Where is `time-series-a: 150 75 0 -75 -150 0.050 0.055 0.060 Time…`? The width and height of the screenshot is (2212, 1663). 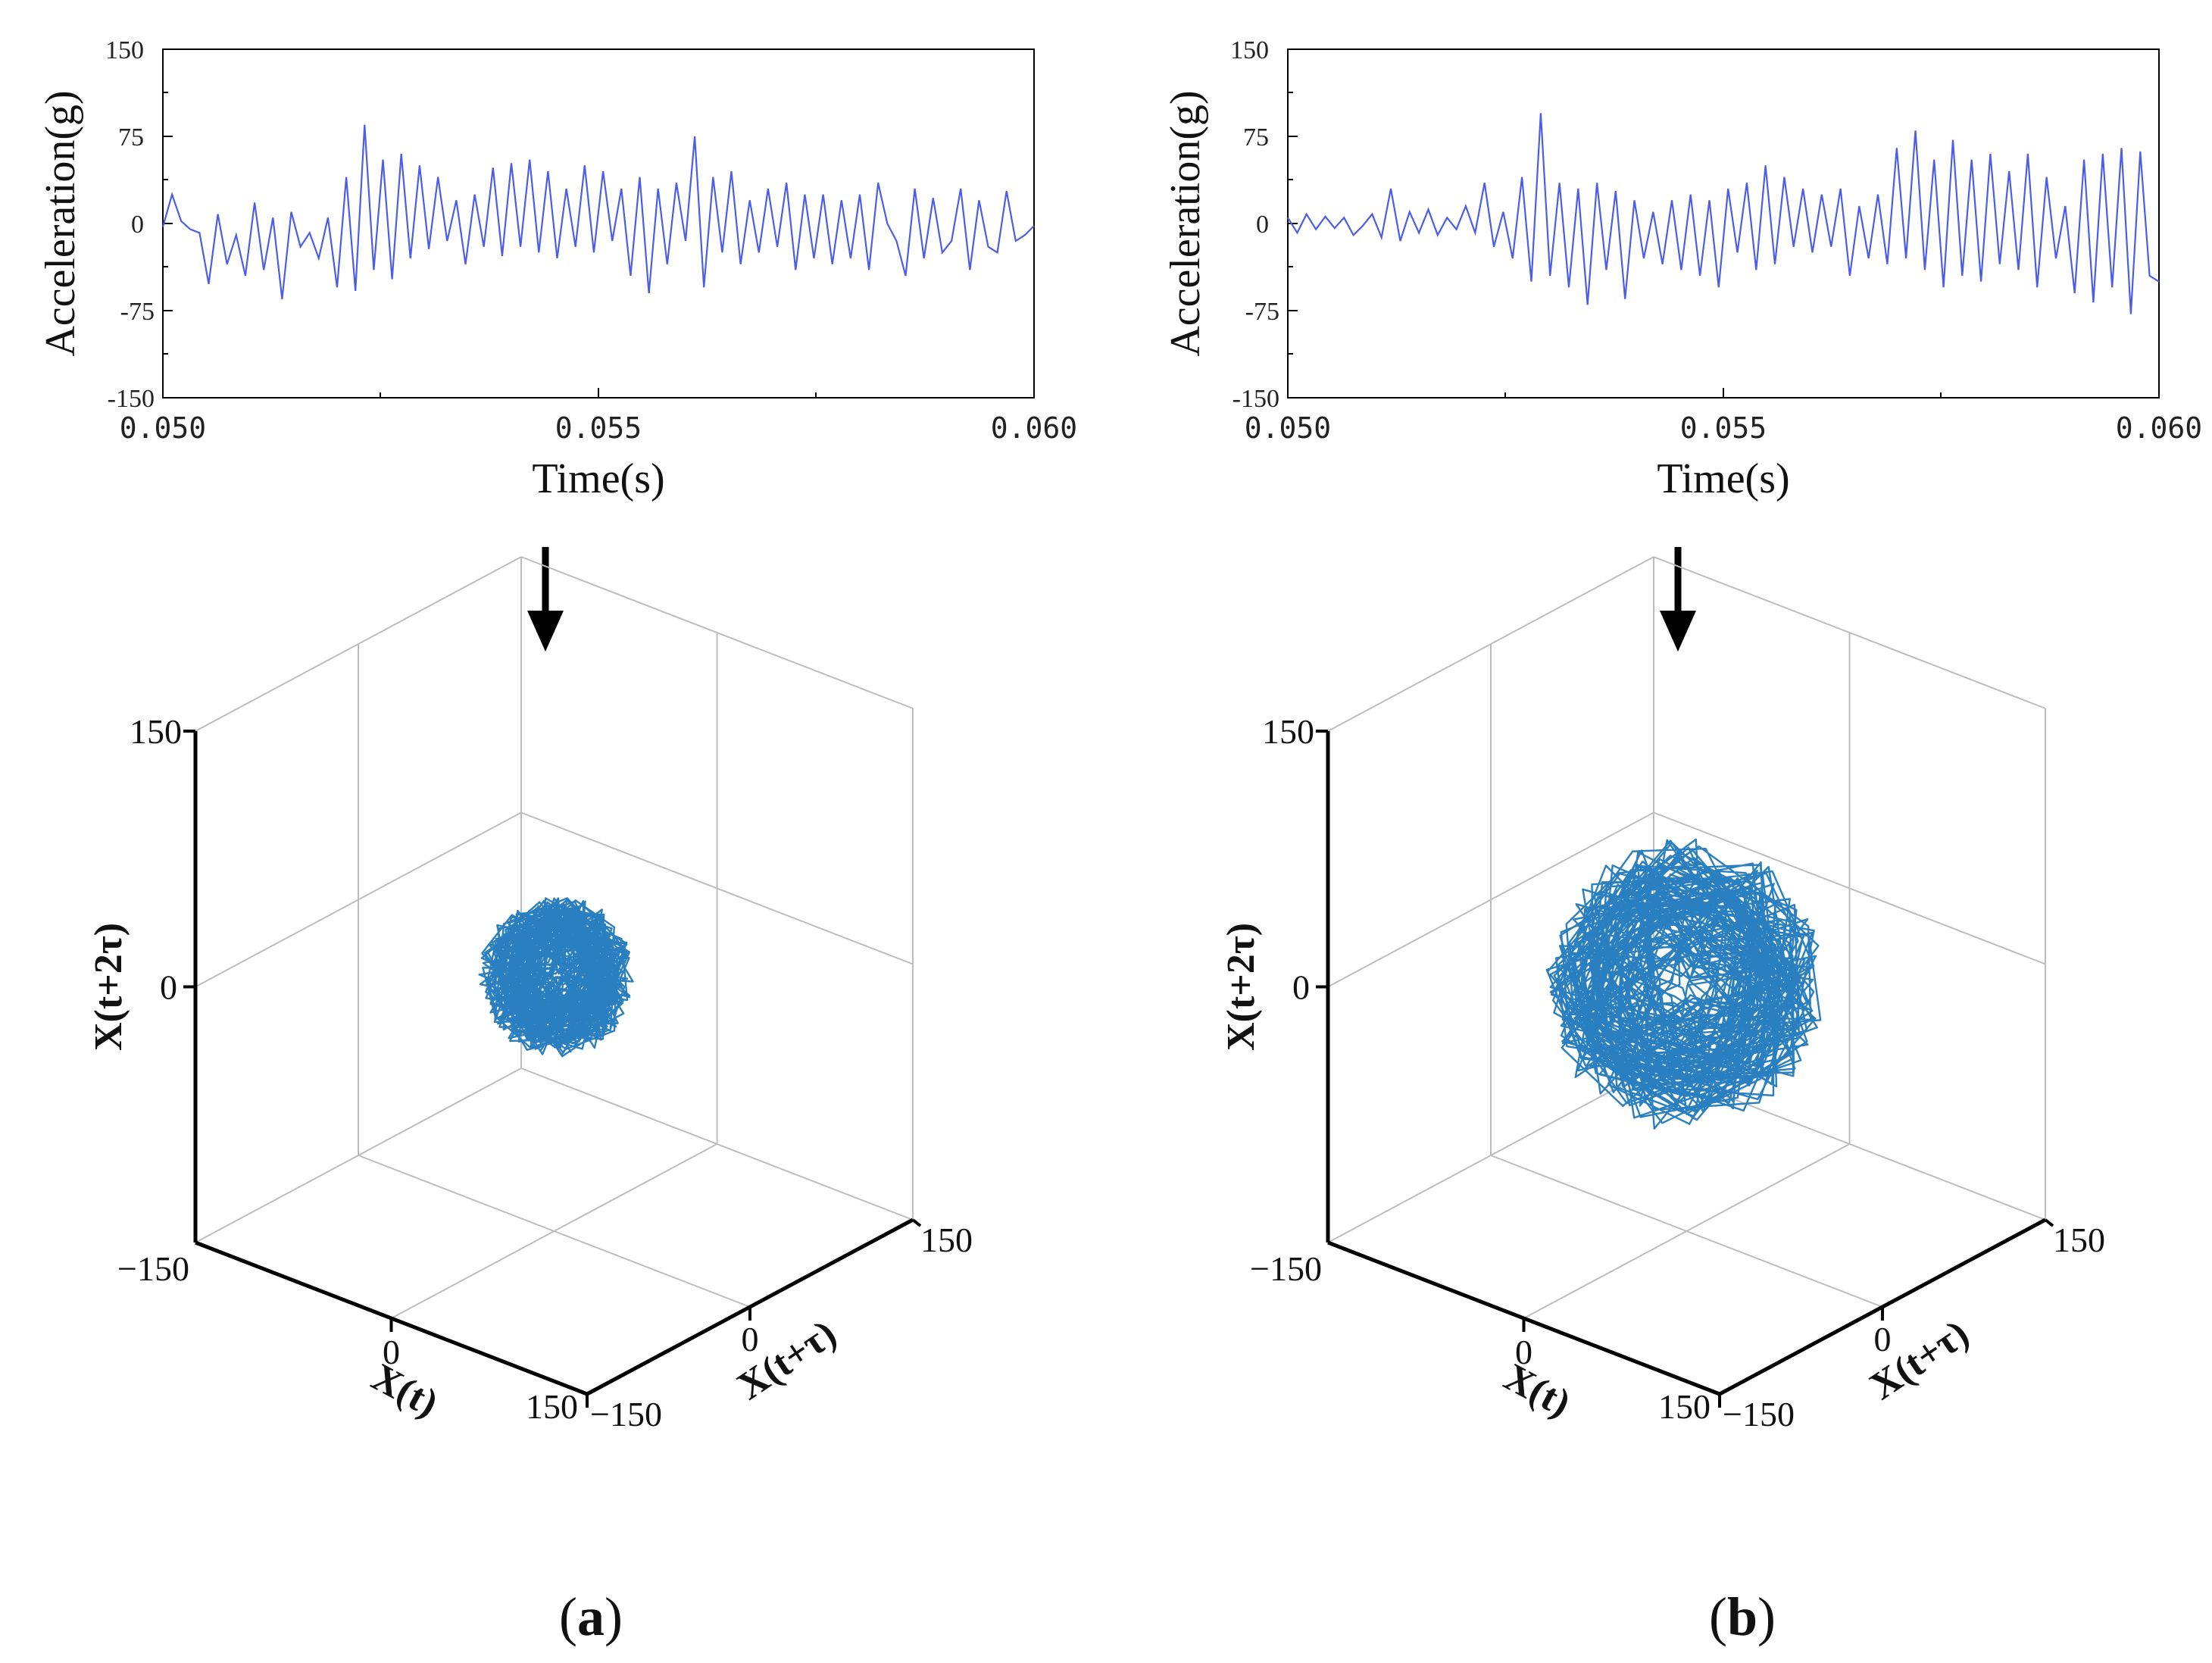
time-series-a: 150 75 0 -75 -150 0.050 0.055 0.060 Time… is located at coordinates (557, 269).